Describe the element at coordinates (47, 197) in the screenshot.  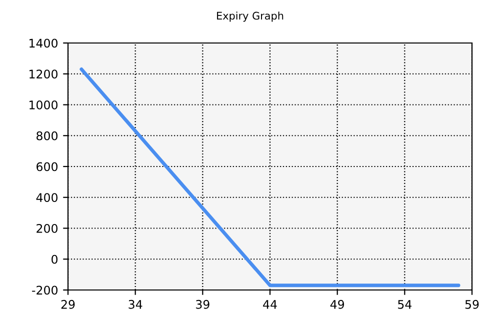
I see `y-tick-label: 400` at that location.